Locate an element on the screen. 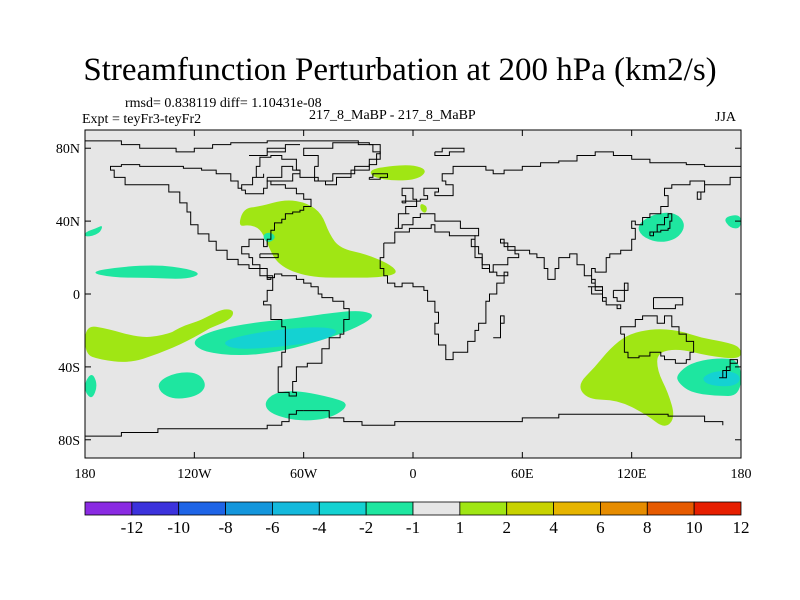 The height and width of the screenshot is (600, 800). colorbar-label: 8 is located at coordinates (647, 527).